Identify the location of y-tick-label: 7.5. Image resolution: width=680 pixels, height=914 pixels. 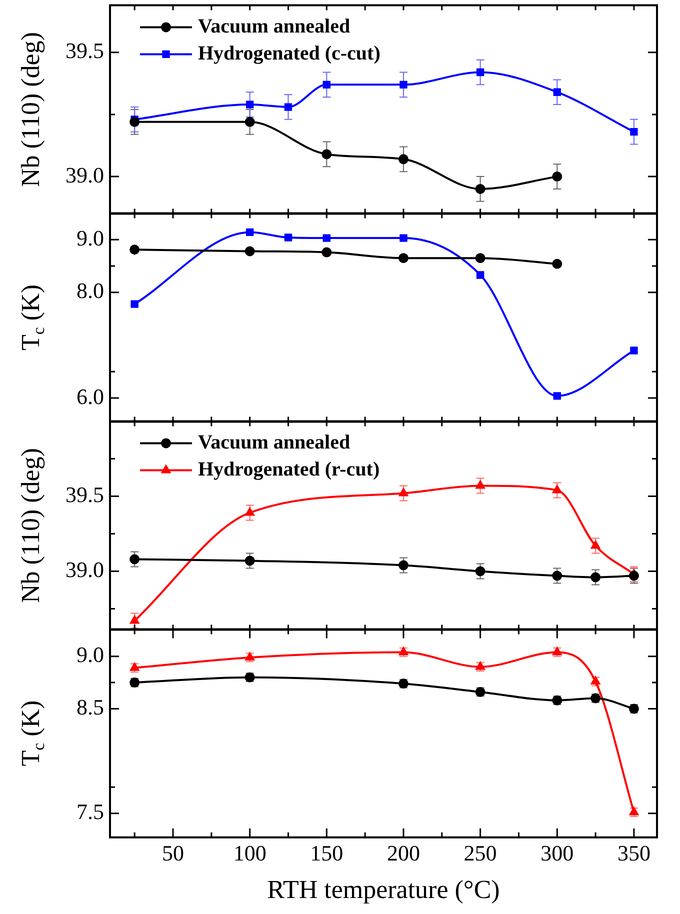
(90, 811).